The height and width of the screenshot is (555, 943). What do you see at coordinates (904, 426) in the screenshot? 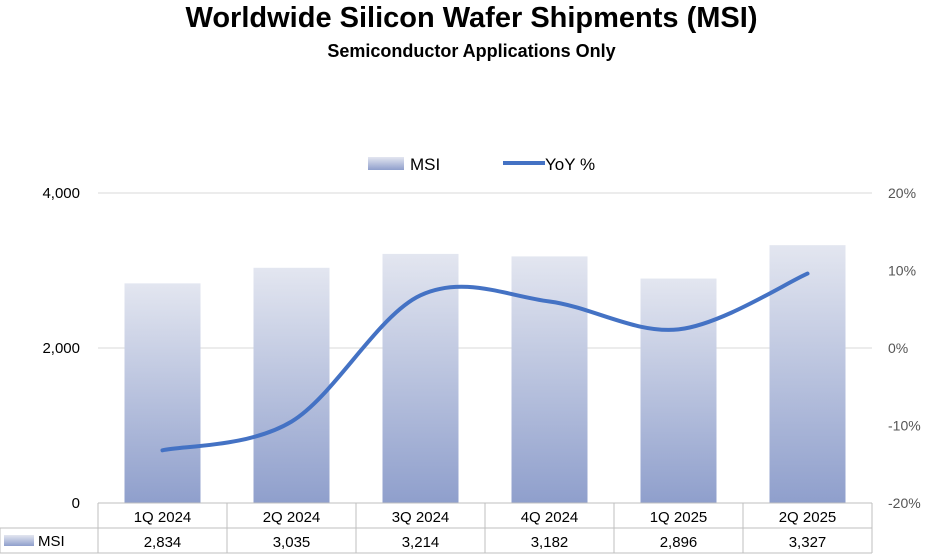
I see `y-right-tick-label: -10%` at bounding box center [904, 426].